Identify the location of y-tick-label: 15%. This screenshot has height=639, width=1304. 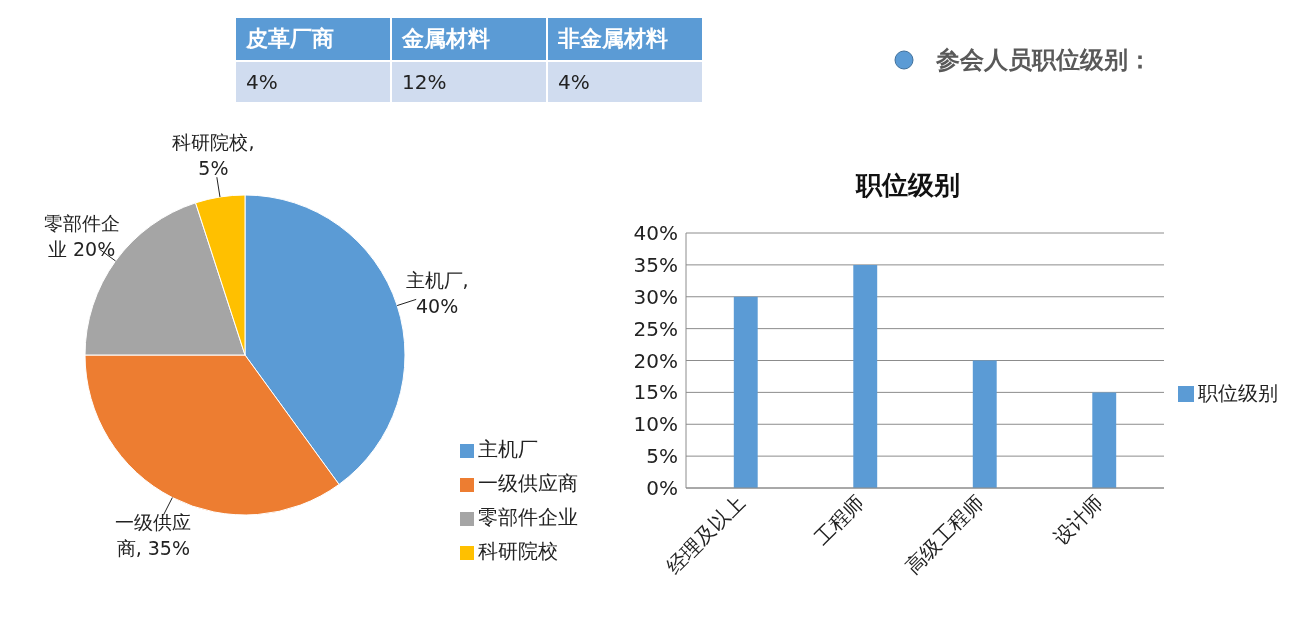
(655, 392).